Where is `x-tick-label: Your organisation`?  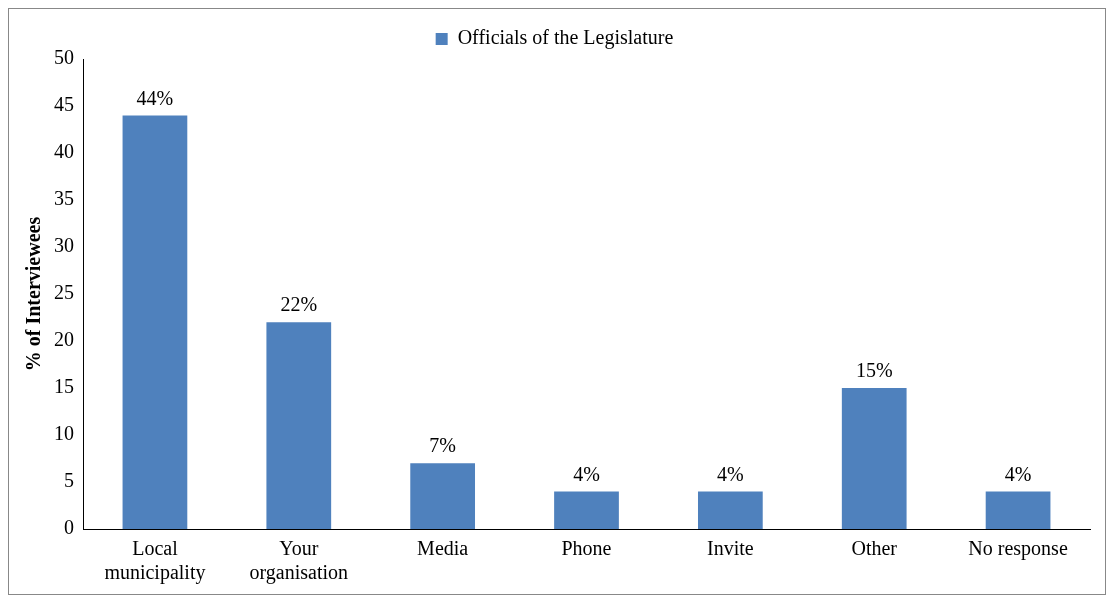
x-tick-label: Your organisation is located at coordinates (299, 561).